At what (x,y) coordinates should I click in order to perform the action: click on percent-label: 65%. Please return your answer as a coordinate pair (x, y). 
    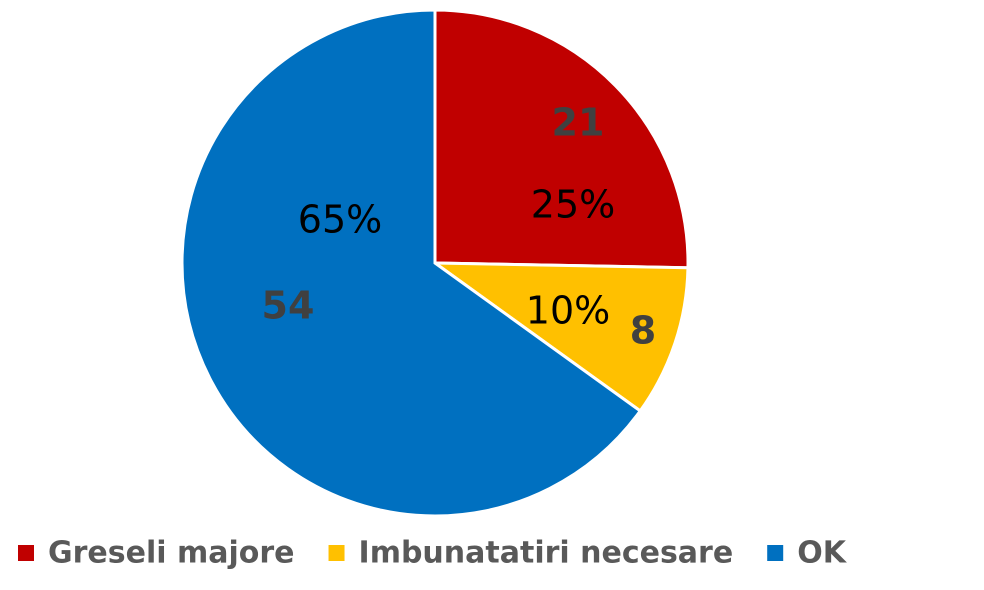
    Looking at the image, I should click on (340, 220).